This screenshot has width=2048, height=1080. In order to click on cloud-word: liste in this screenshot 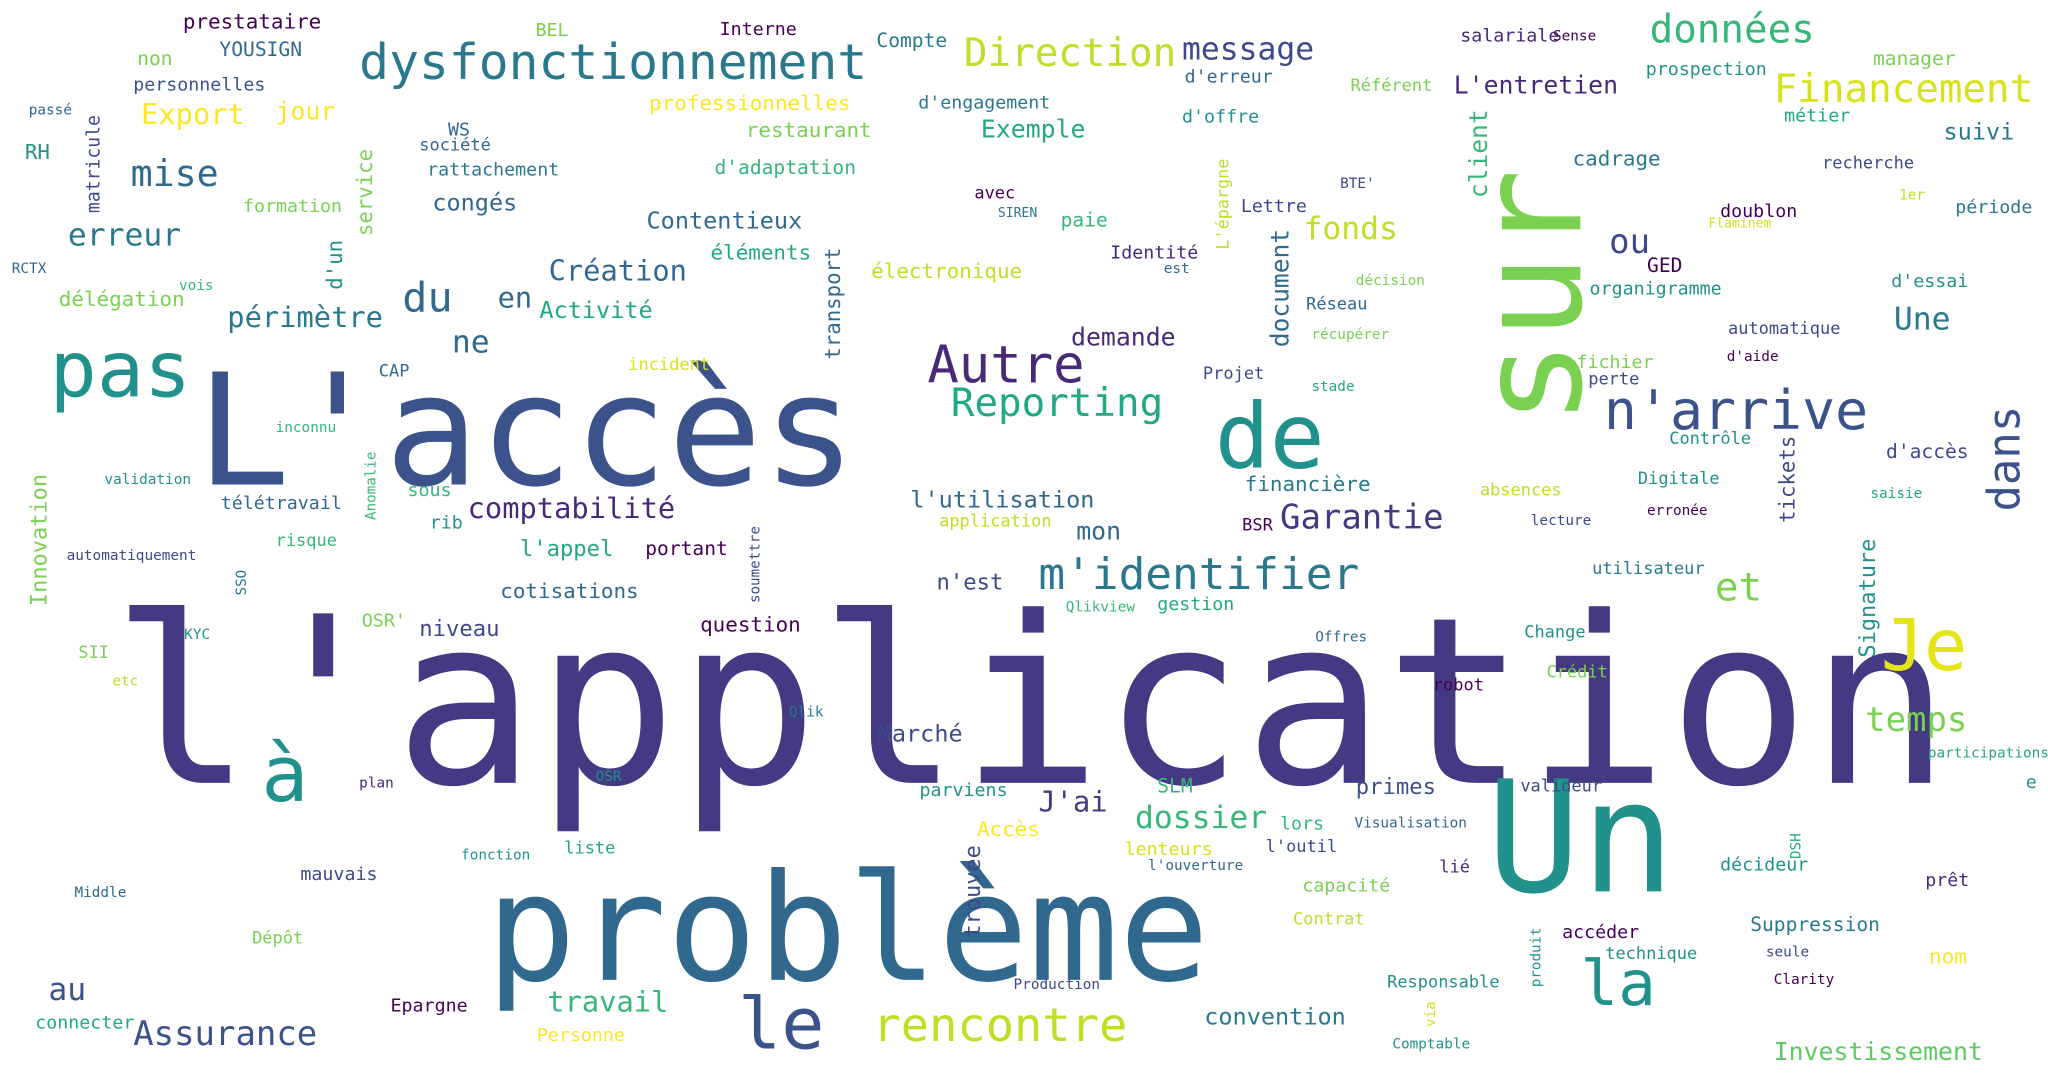, I will do `click(590, 849)`.